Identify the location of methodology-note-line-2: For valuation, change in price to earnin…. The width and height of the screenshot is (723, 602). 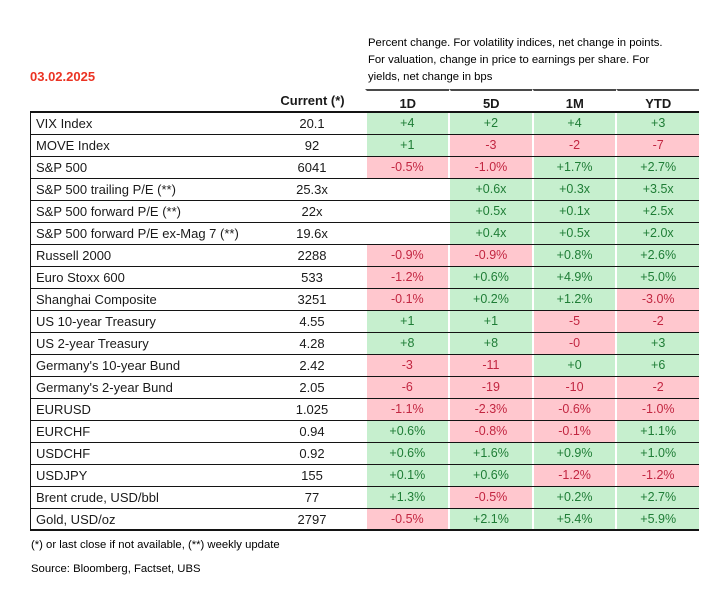
(509, 60).